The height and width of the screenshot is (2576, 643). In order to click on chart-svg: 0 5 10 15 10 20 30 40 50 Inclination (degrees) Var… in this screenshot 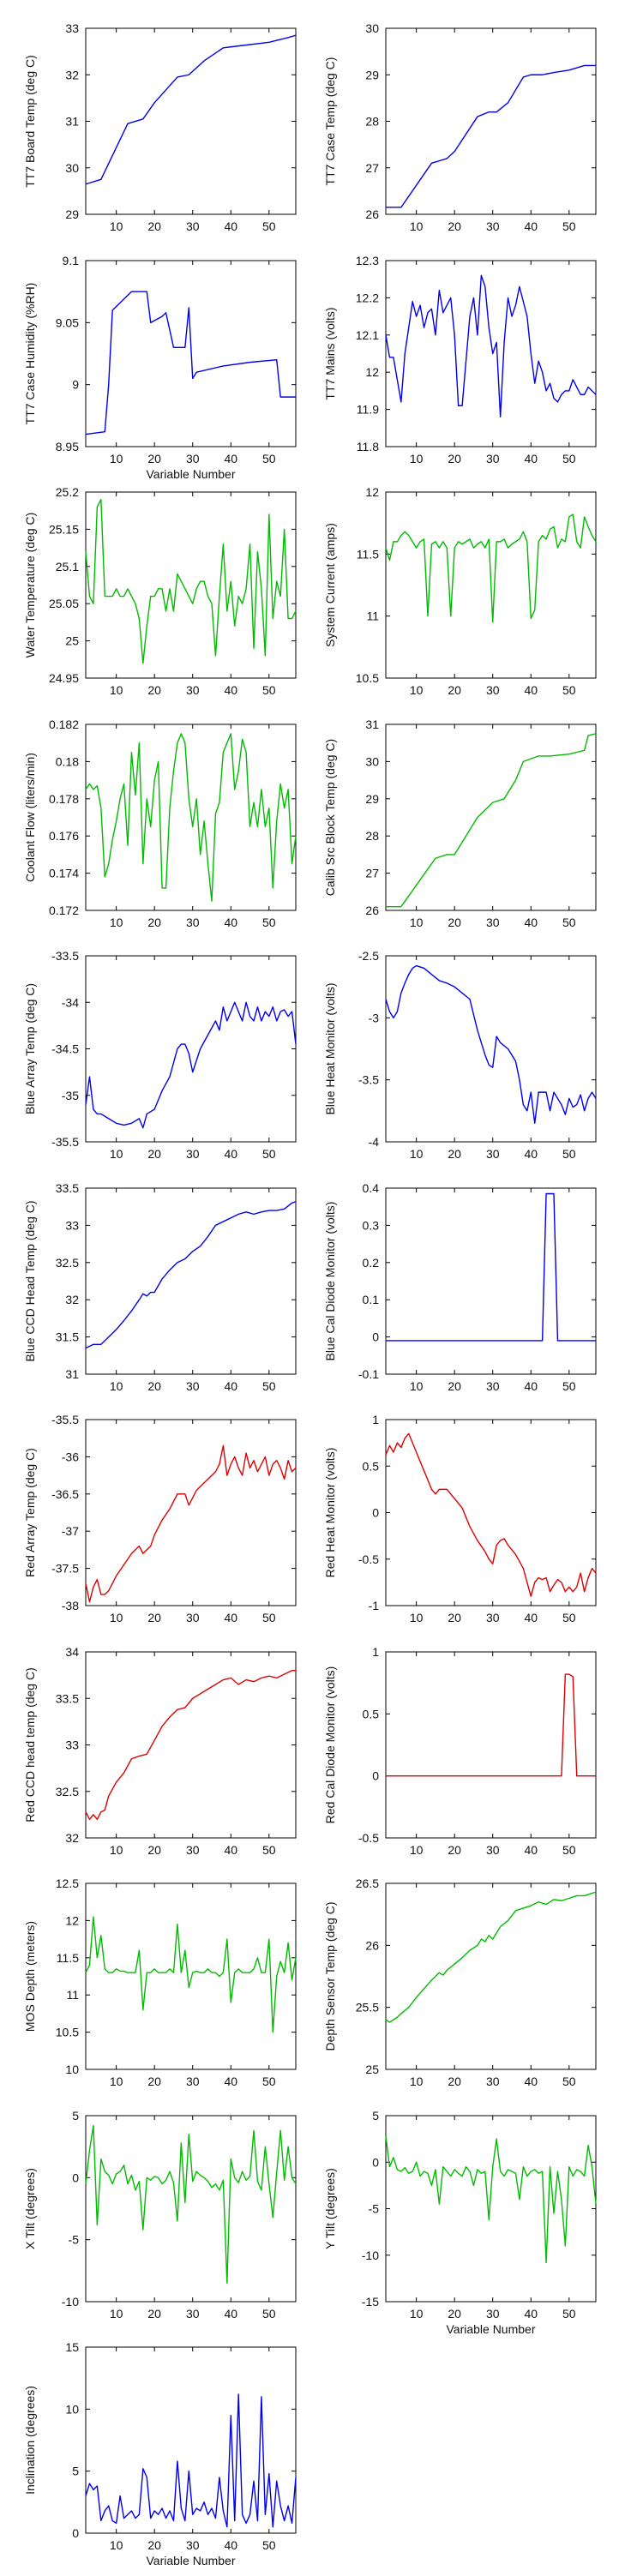, I will do `click(160, 2453)`.